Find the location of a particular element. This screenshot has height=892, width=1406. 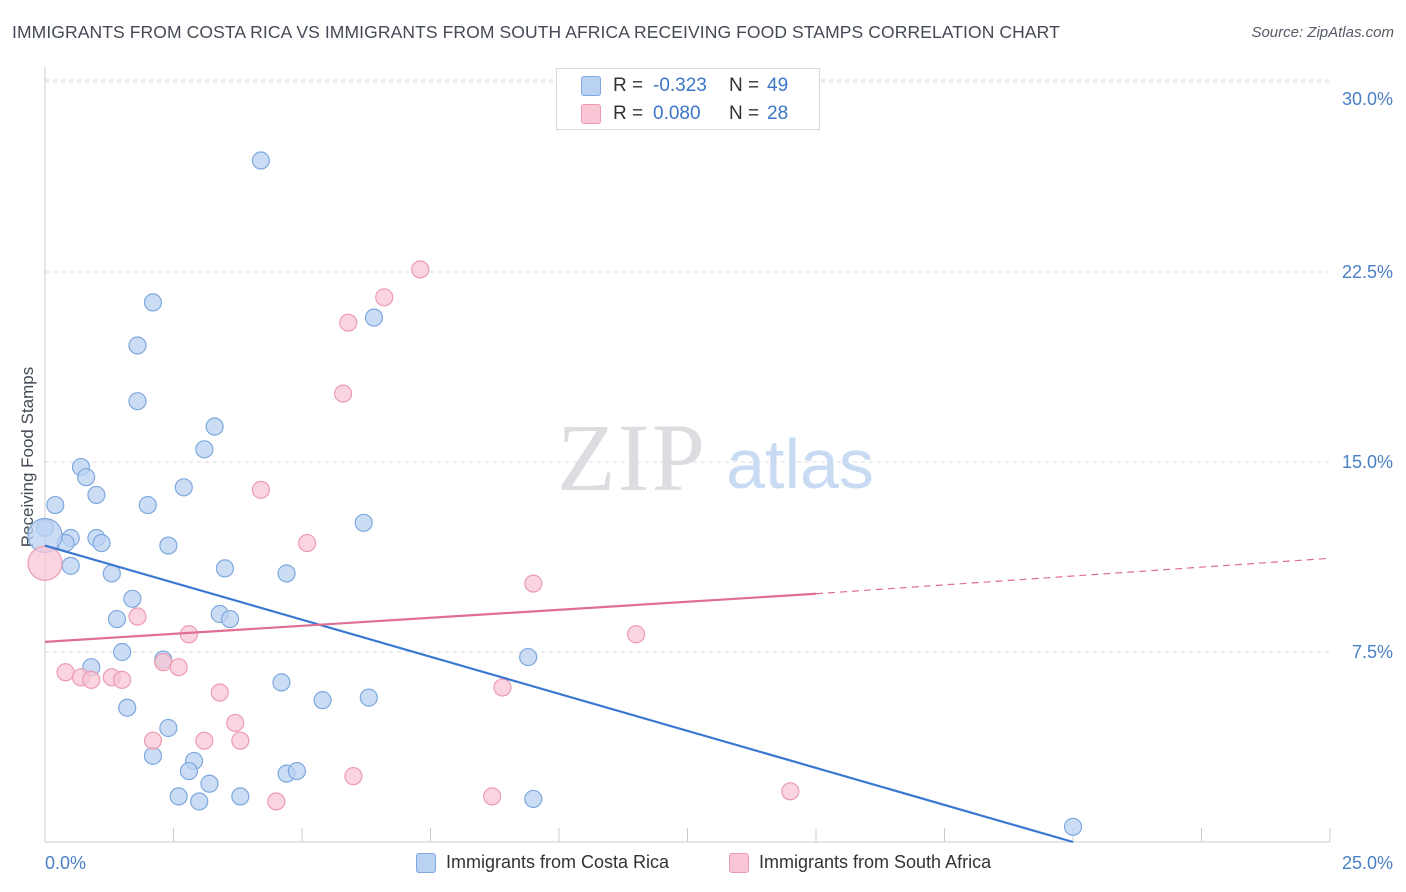

x-tick-label: 0.0% is located at coordinates (65, 863).